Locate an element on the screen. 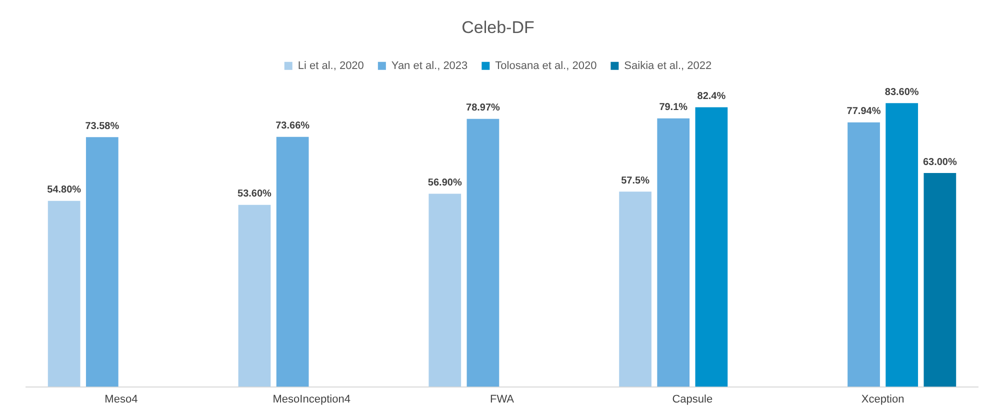 The image size is (998, 420). x-tick-label: Meso4 is located at coordinates (121, 399).